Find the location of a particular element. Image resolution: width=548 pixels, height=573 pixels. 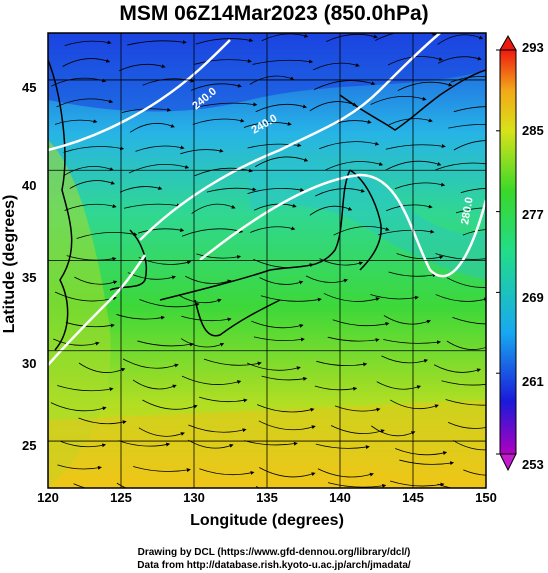

y-tick-label: 30 is located at coordinates (29, 363).